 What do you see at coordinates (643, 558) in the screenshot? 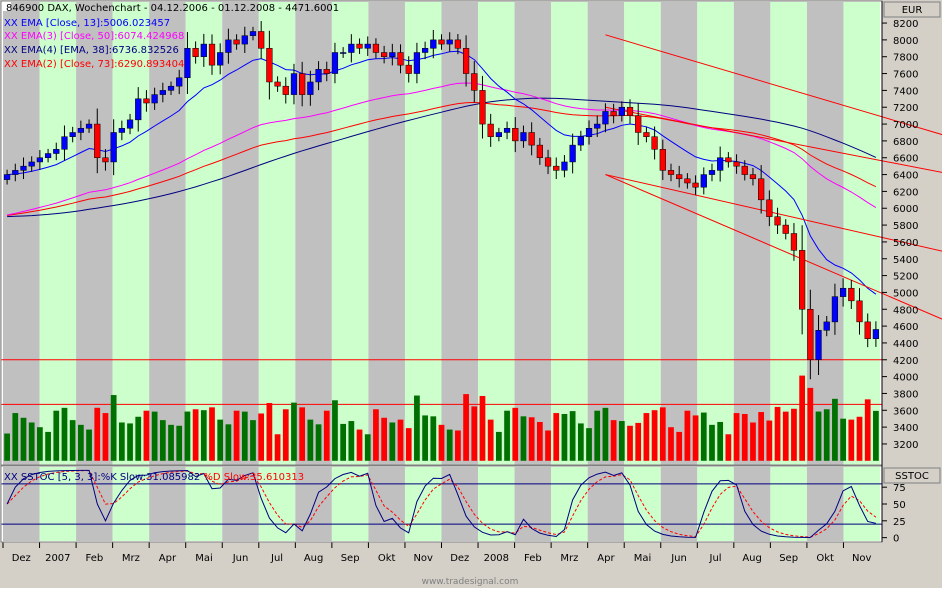
I see `x-tick-label: Mai` at bounding box center [643, 558].